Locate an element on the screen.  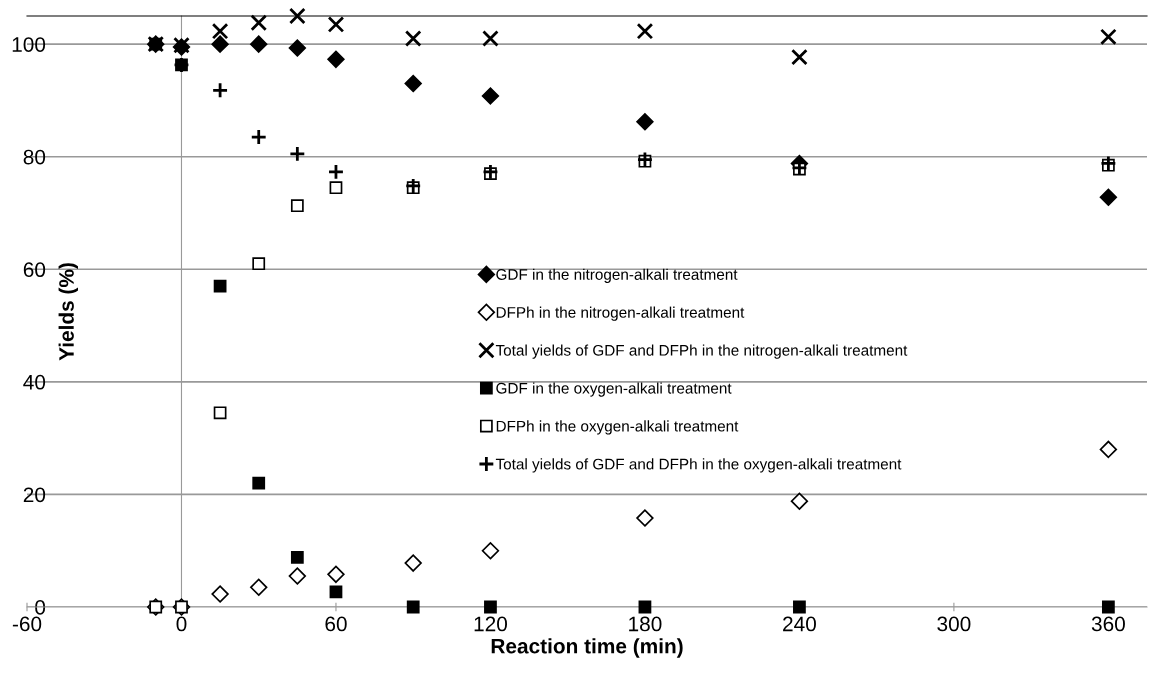
x-tick-label: -60 is located at coordinates (27, 624).